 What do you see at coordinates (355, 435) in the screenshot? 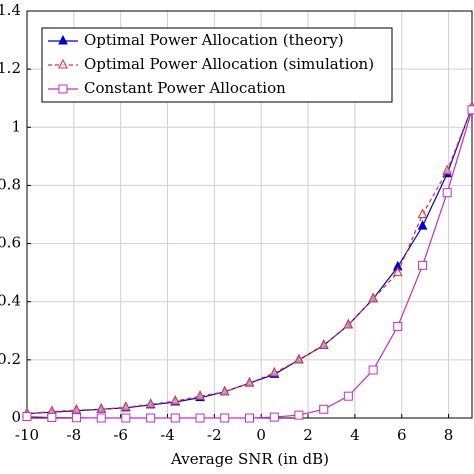
I see `x-tick-label: 4` at bounding box center [355, 435].